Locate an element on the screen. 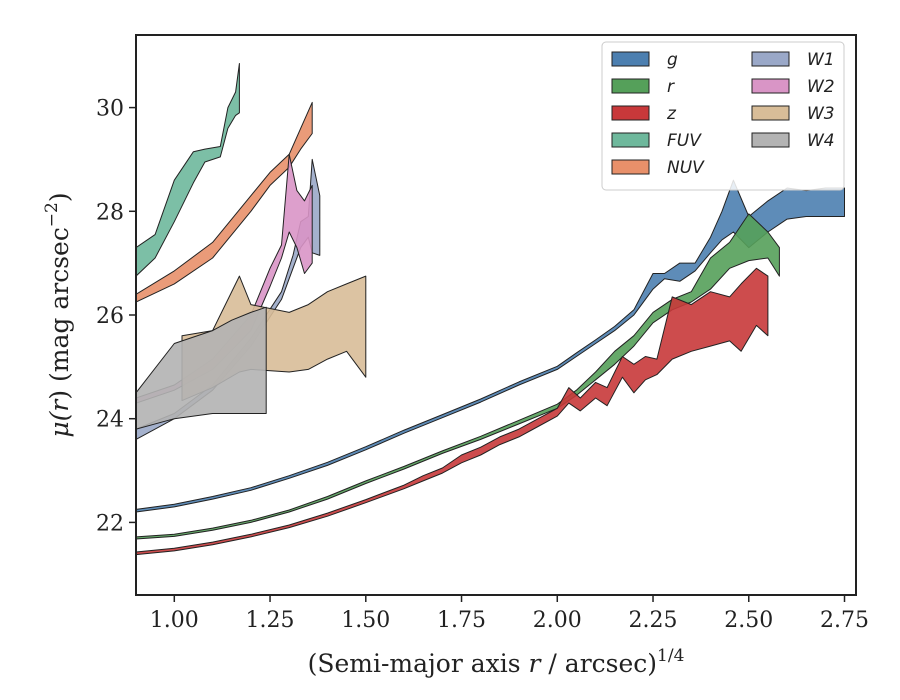 This screenshot has height=700, width=900. series-band-w4 is located at coordinates (201, 368).